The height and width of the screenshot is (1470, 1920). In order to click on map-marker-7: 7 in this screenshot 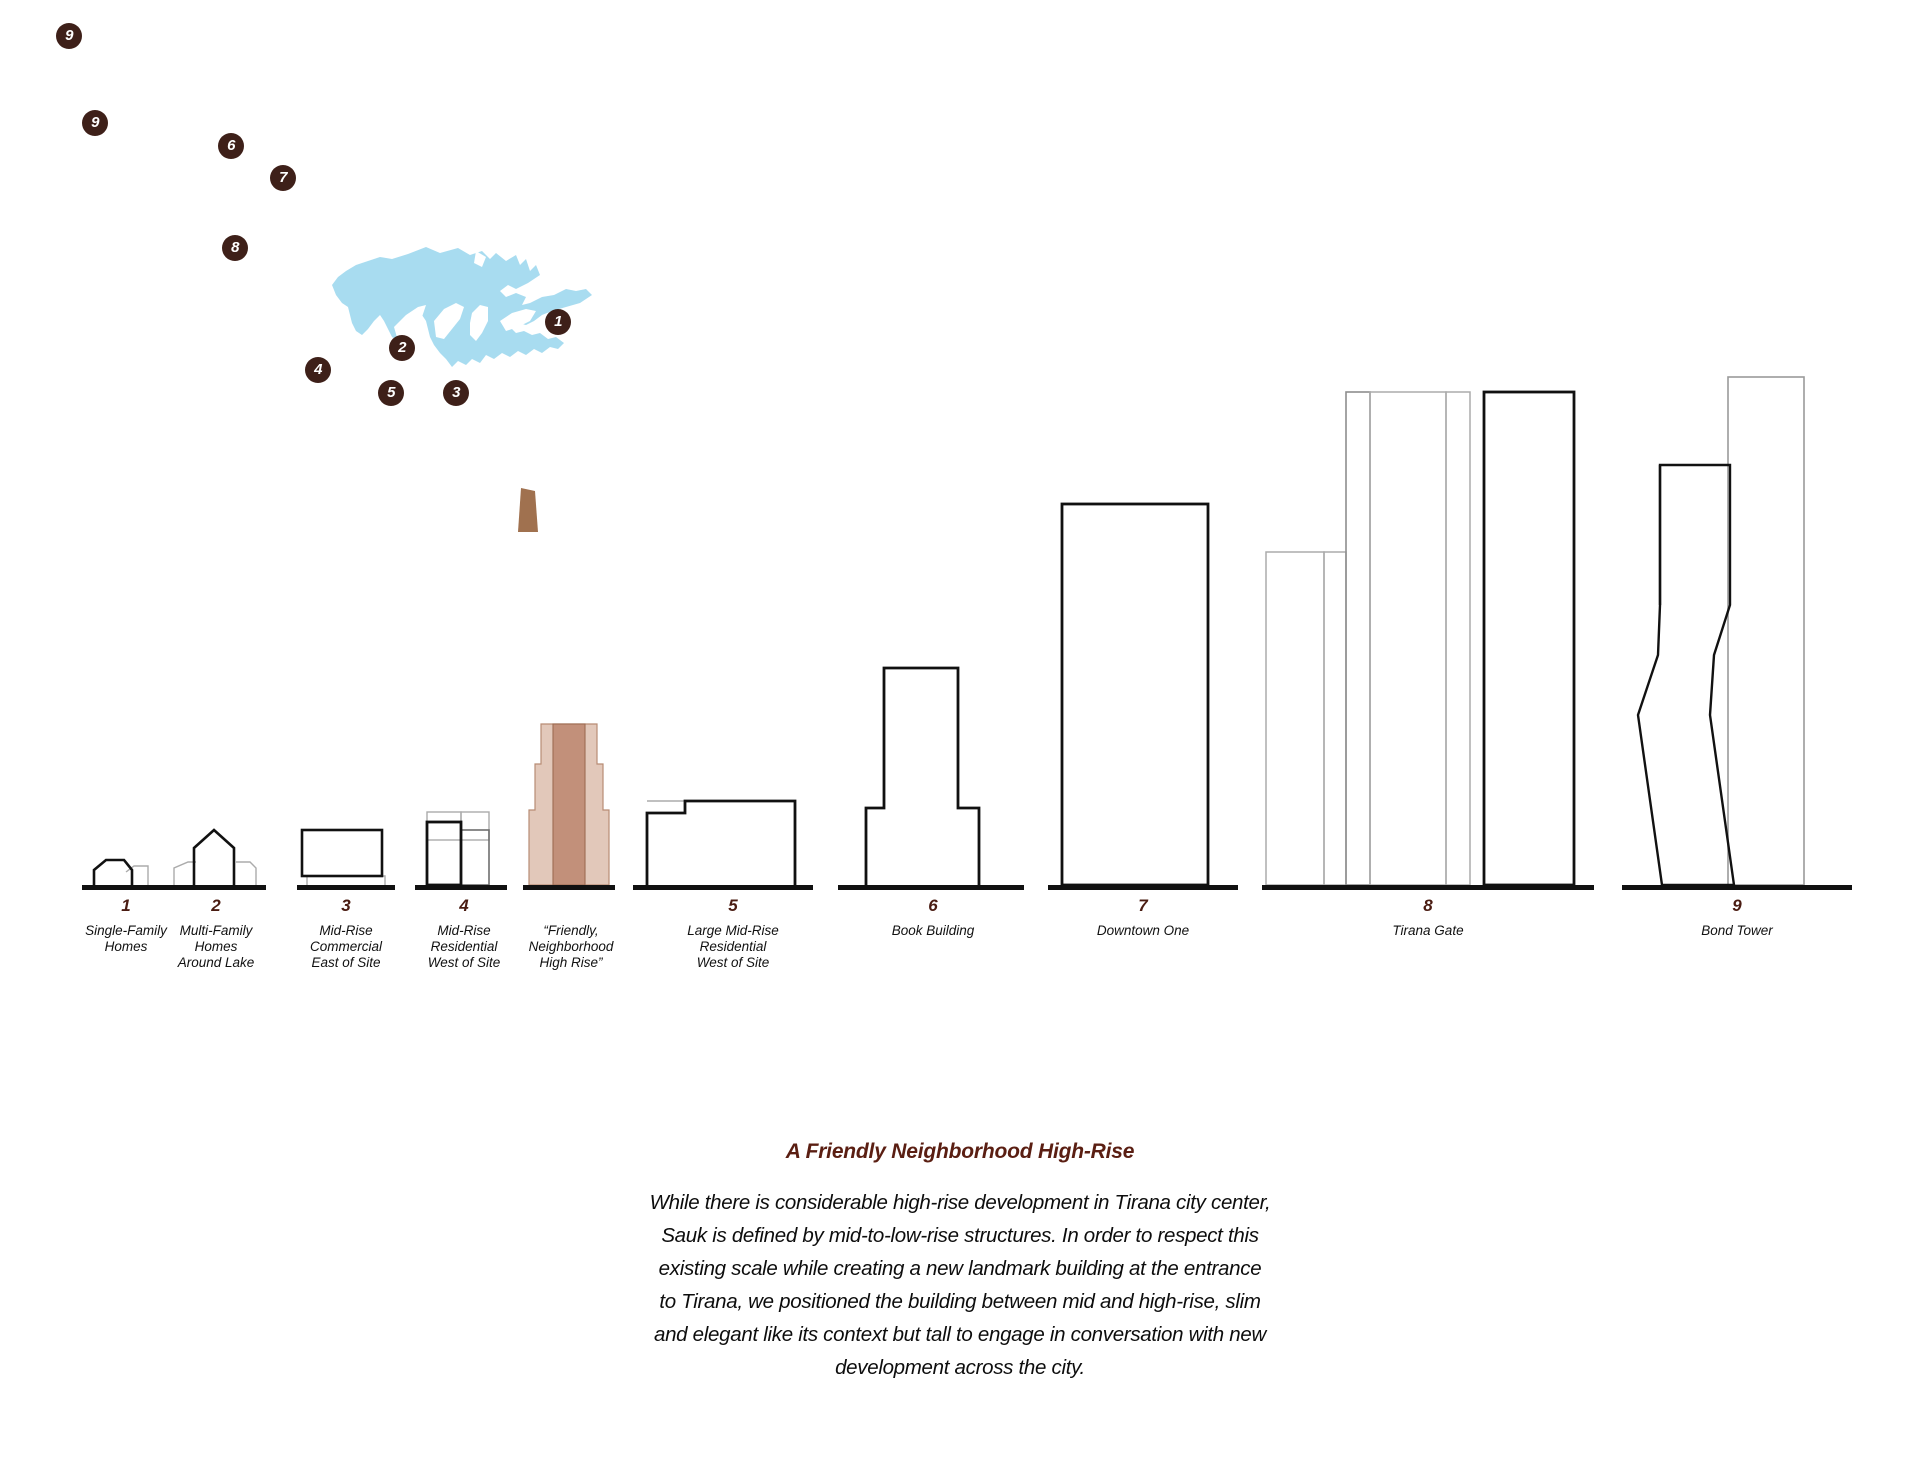, I will do `click(283, 178)`.